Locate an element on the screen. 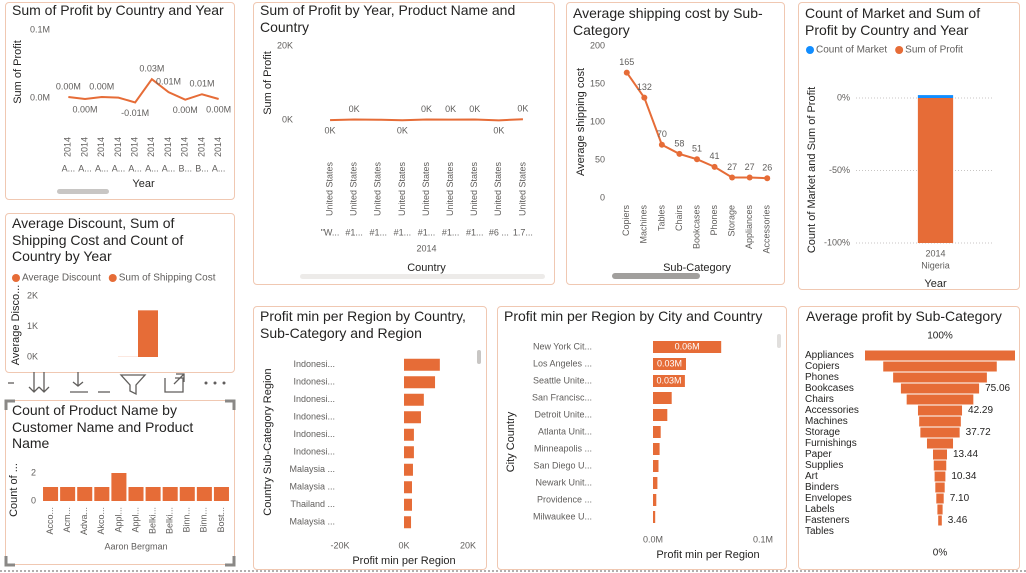  x-tick-label: Phones is located at coordinates (714, 220).